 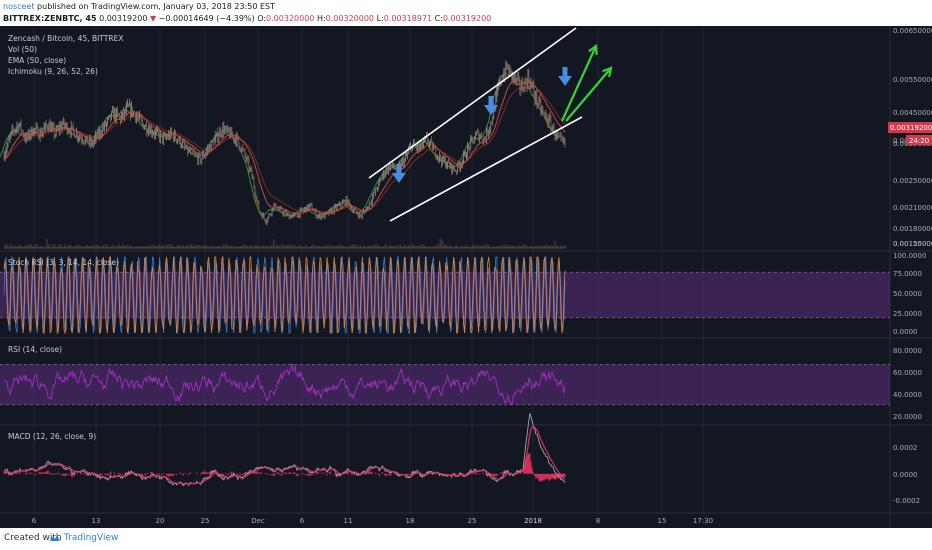 I want to click on macd-axis-label: 0.0002, so click(x=905, y=448).